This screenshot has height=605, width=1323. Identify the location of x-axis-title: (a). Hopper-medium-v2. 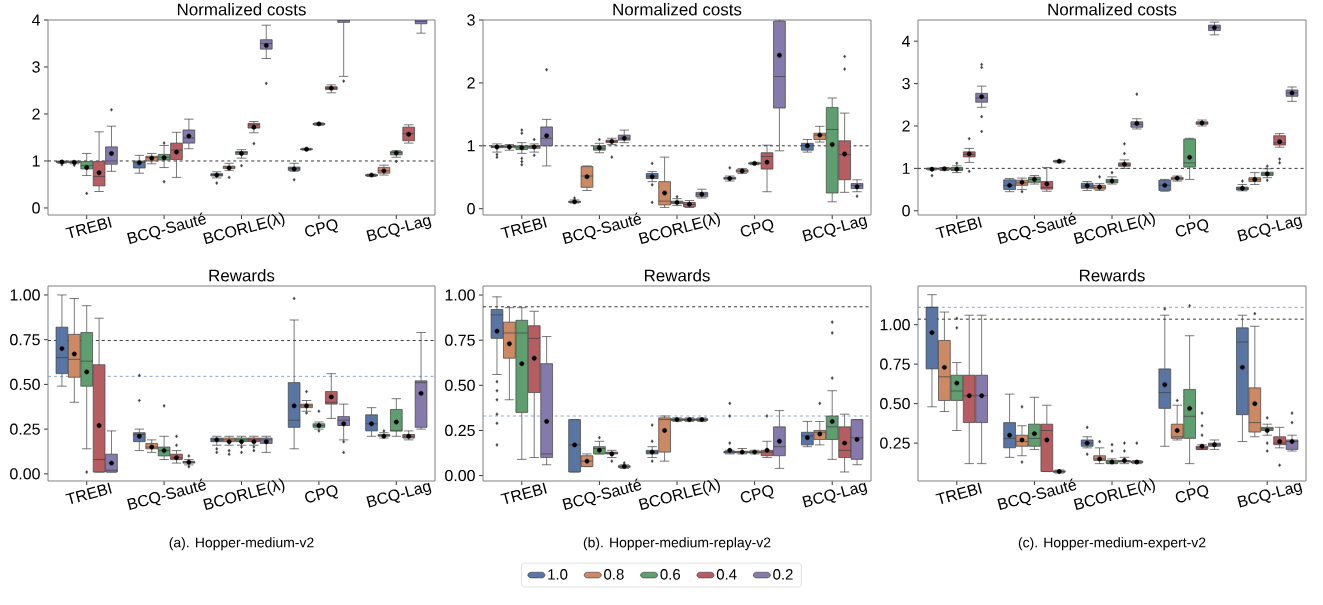
(241, 544).